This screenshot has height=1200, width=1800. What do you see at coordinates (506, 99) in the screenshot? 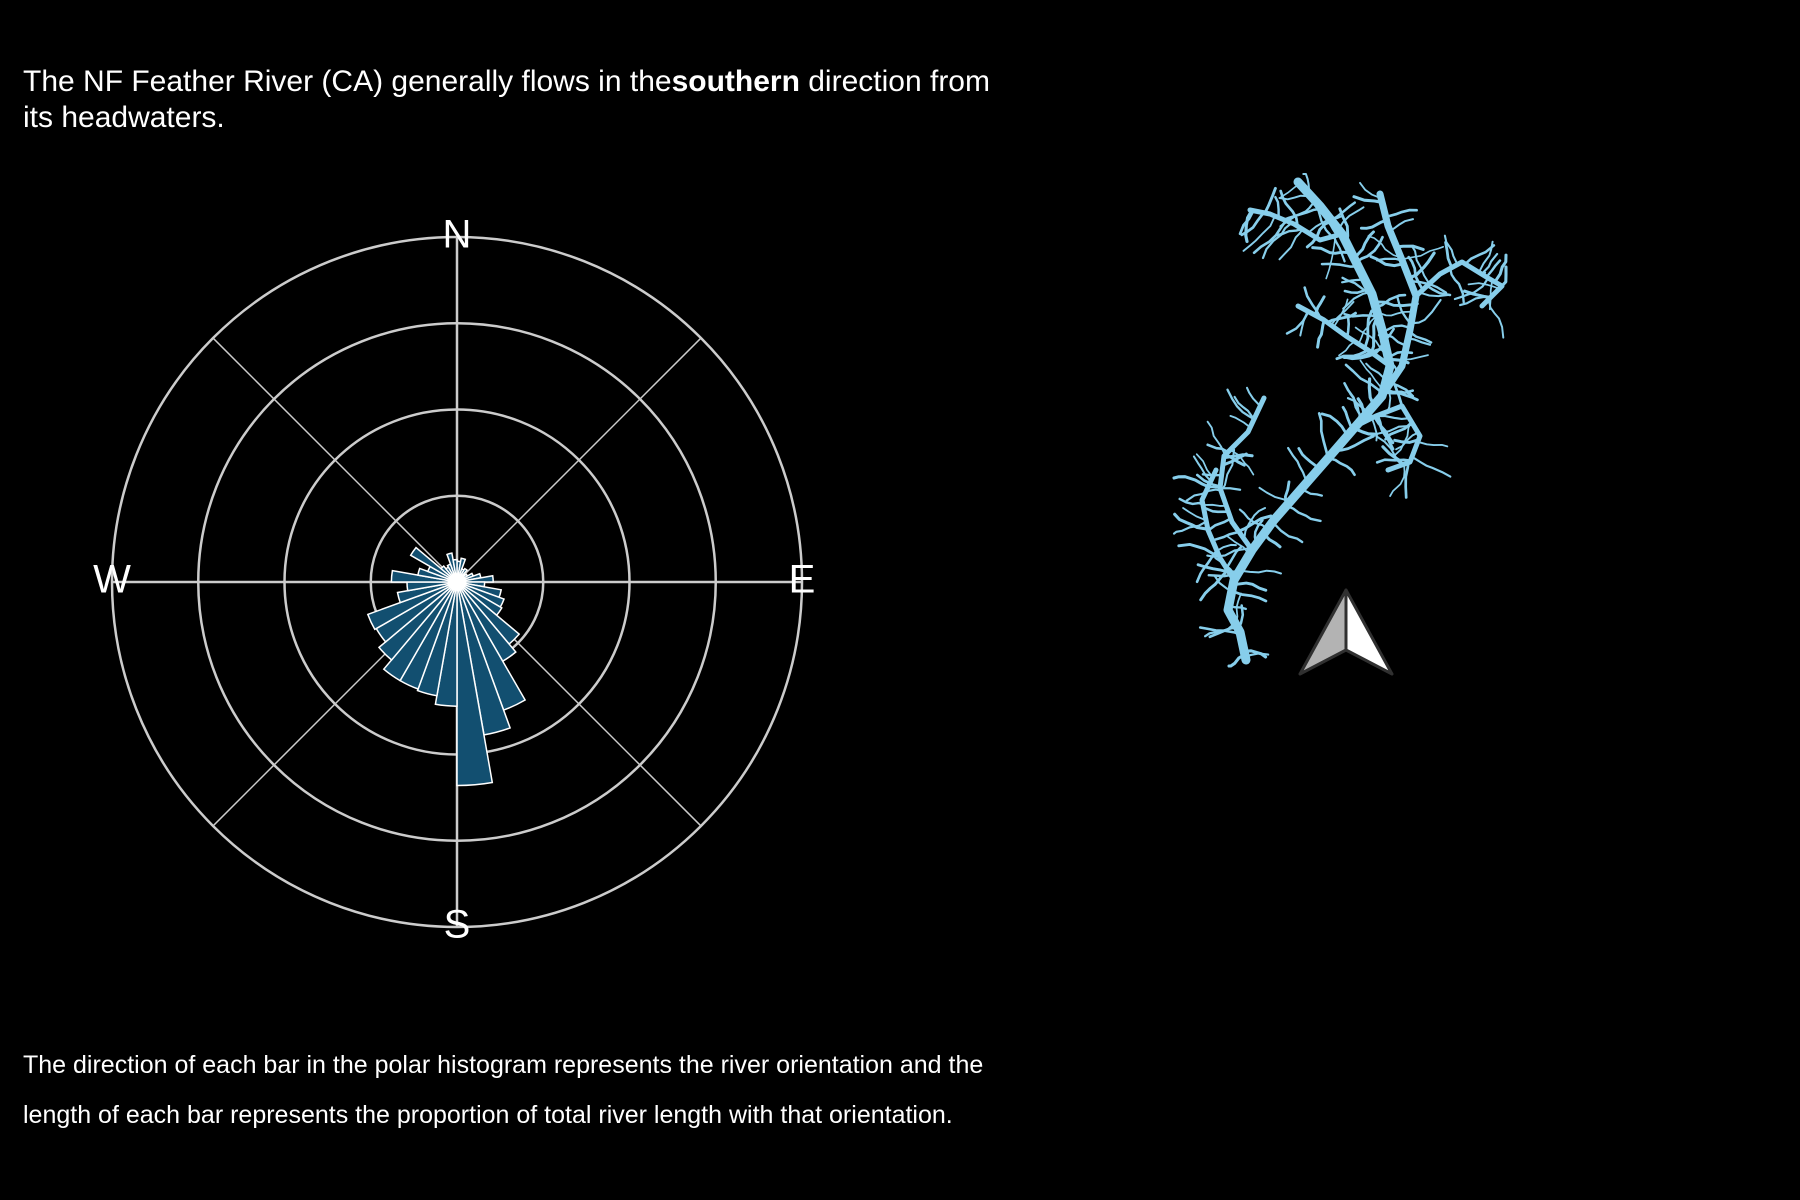
I see `headline-suffix: direction from its headwaters.` at bounding box center [506, 99].